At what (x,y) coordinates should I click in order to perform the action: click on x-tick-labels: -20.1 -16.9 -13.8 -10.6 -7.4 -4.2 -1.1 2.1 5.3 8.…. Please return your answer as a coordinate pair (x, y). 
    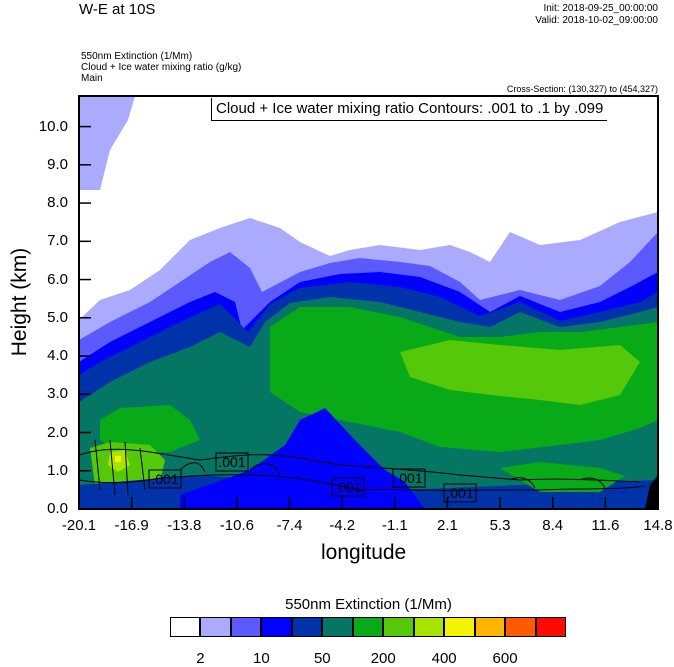
    Looking at the image, I should click on (337, 523).